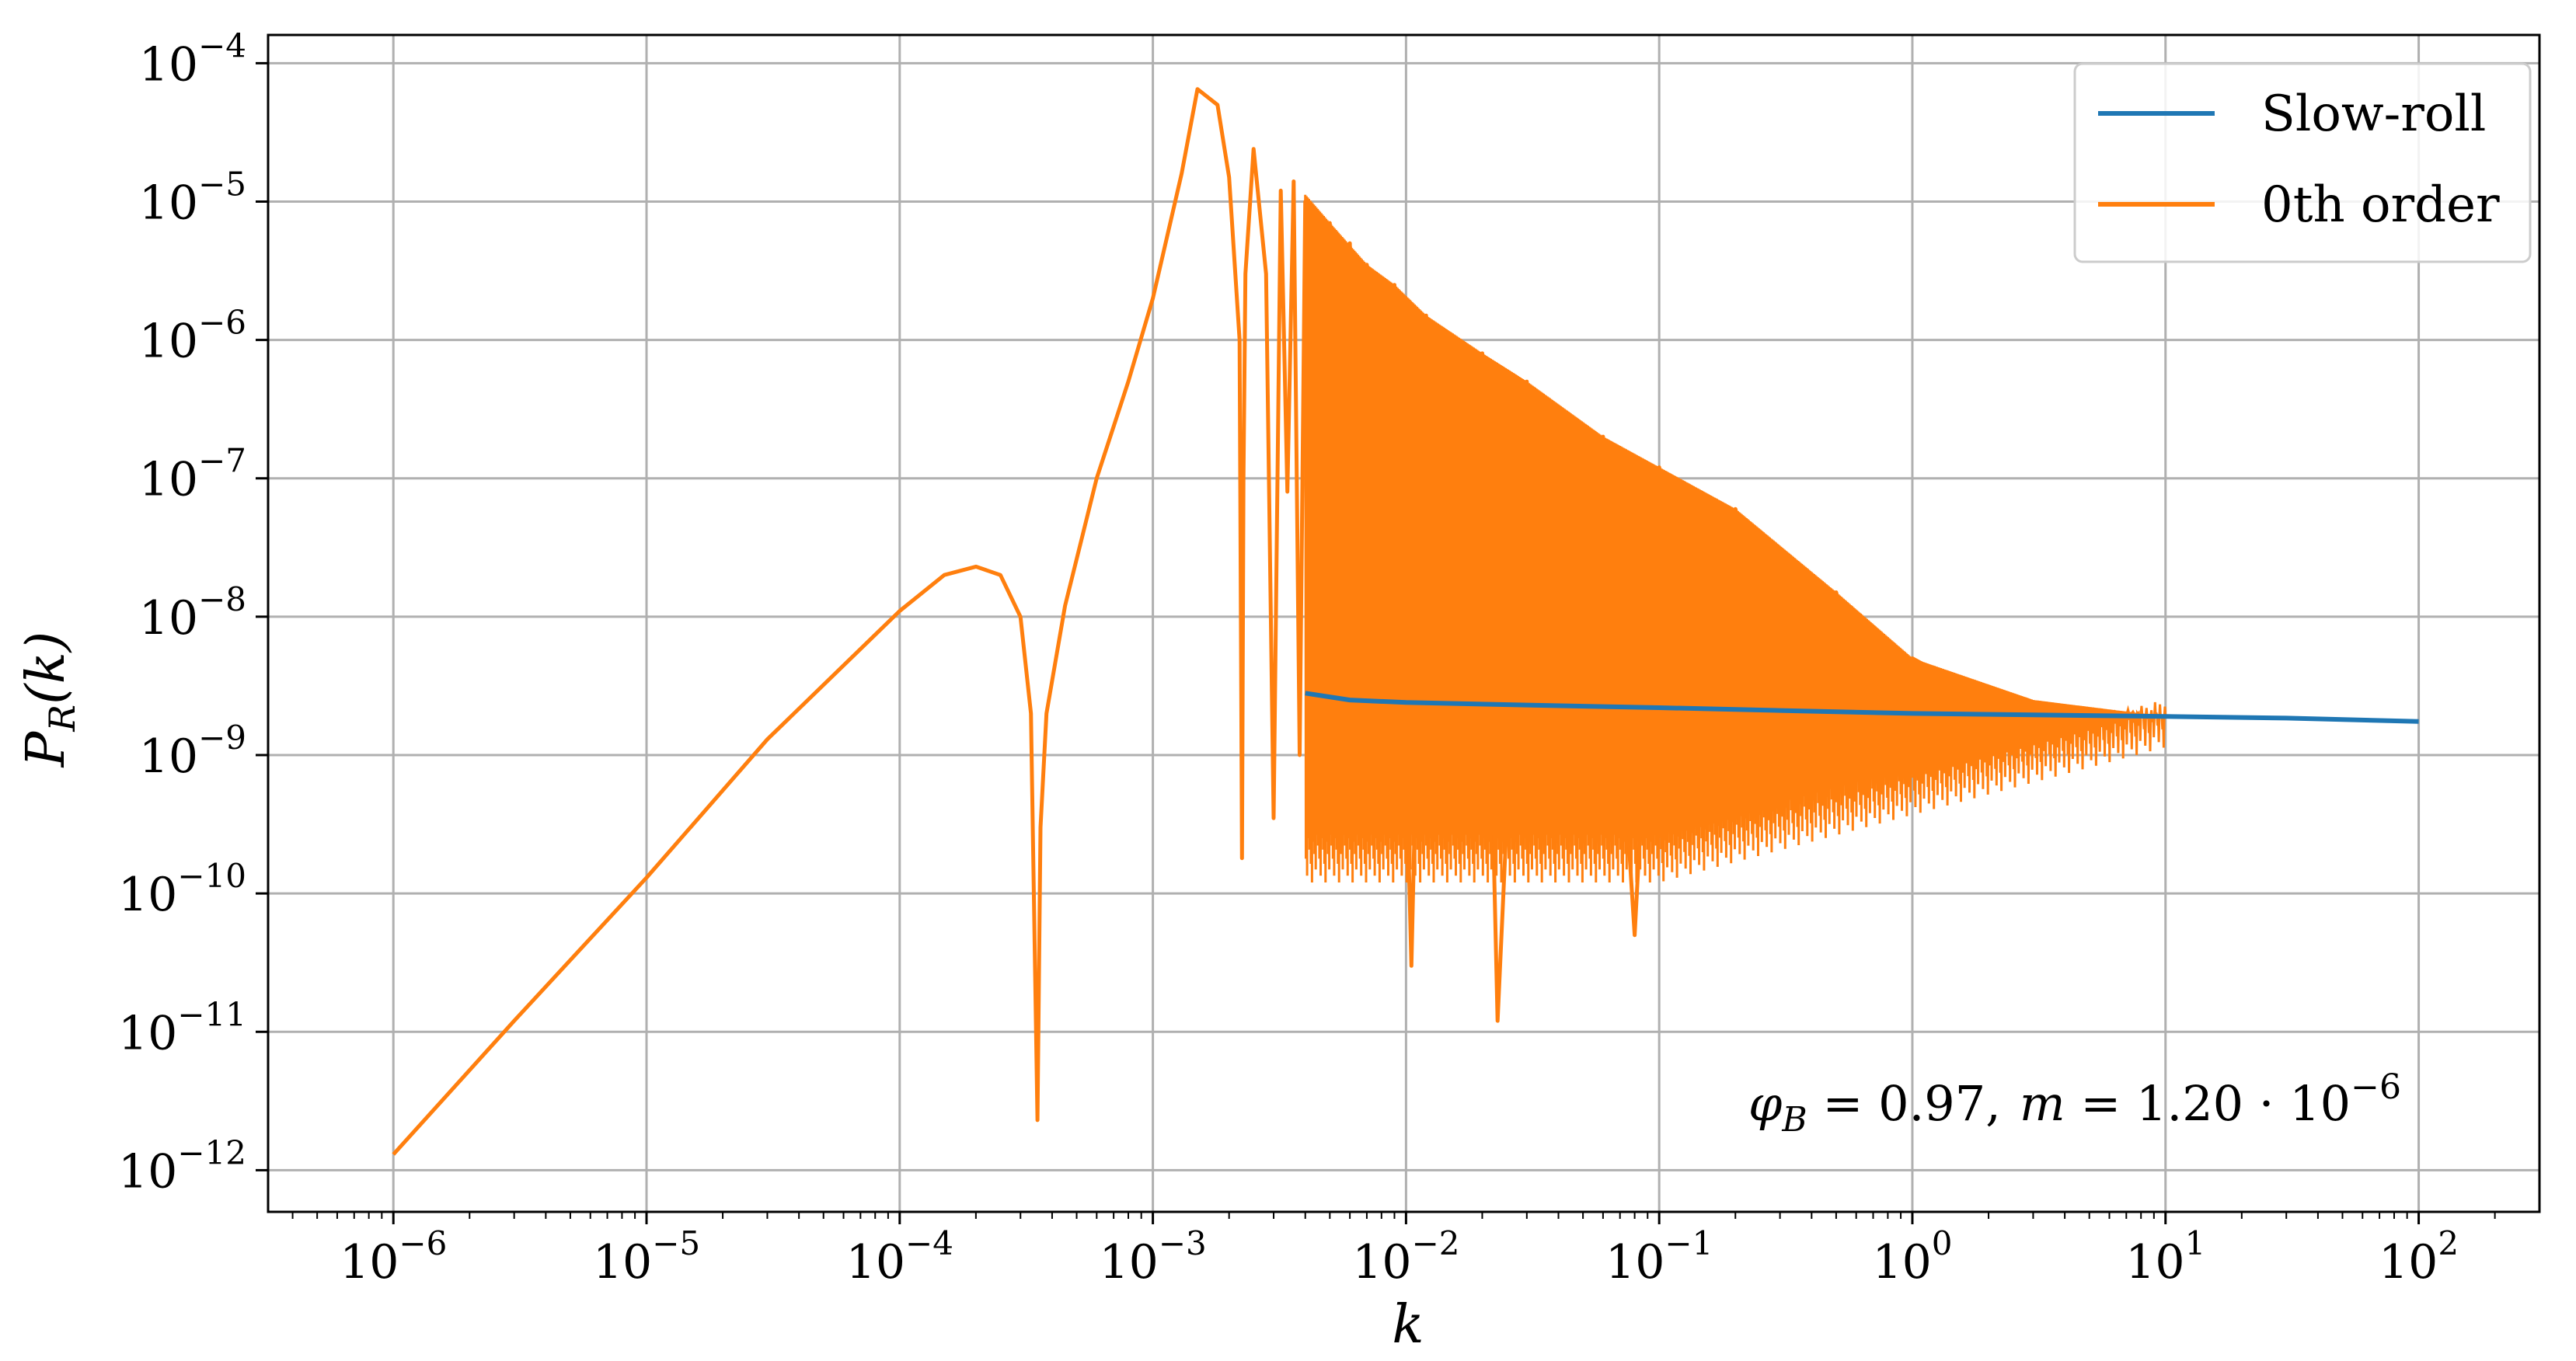  I want to click on parameter-annotation: φB = 0.97, m = 1.20 · 10−6, so click(2074, 1103).